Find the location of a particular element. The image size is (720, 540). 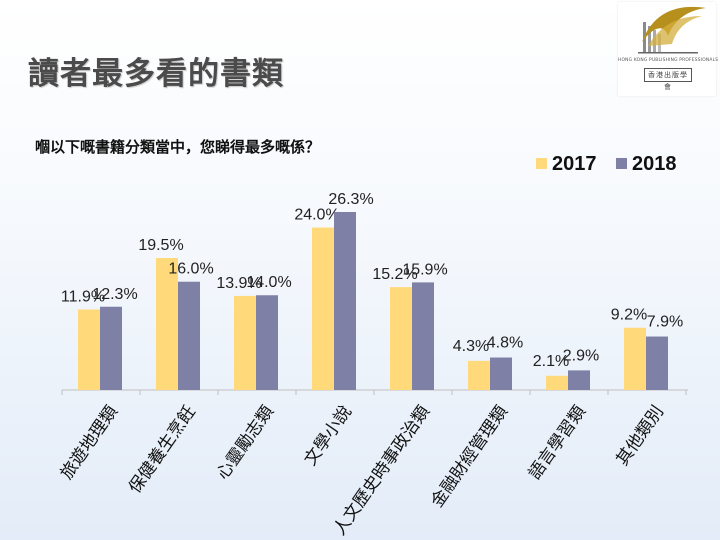

category-label: 語言學習類 is located at coordinates (557, 442).